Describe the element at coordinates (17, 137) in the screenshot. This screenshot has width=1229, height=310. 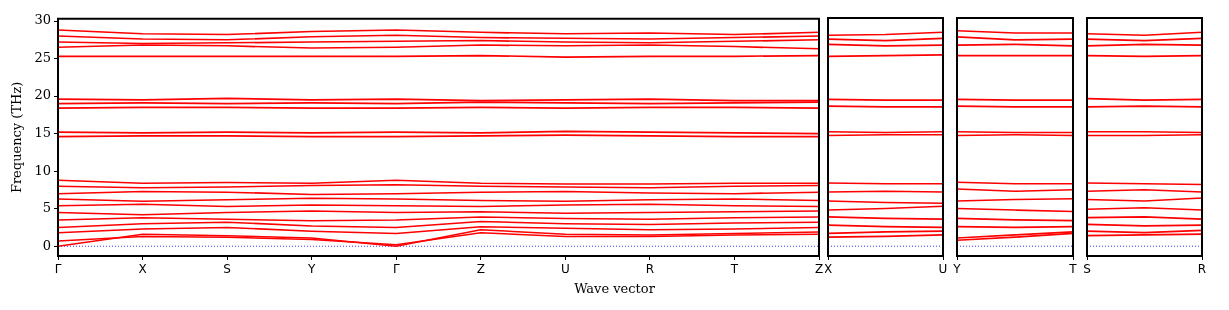
I see `y-axis-title: Frequency (THz)` at that location.